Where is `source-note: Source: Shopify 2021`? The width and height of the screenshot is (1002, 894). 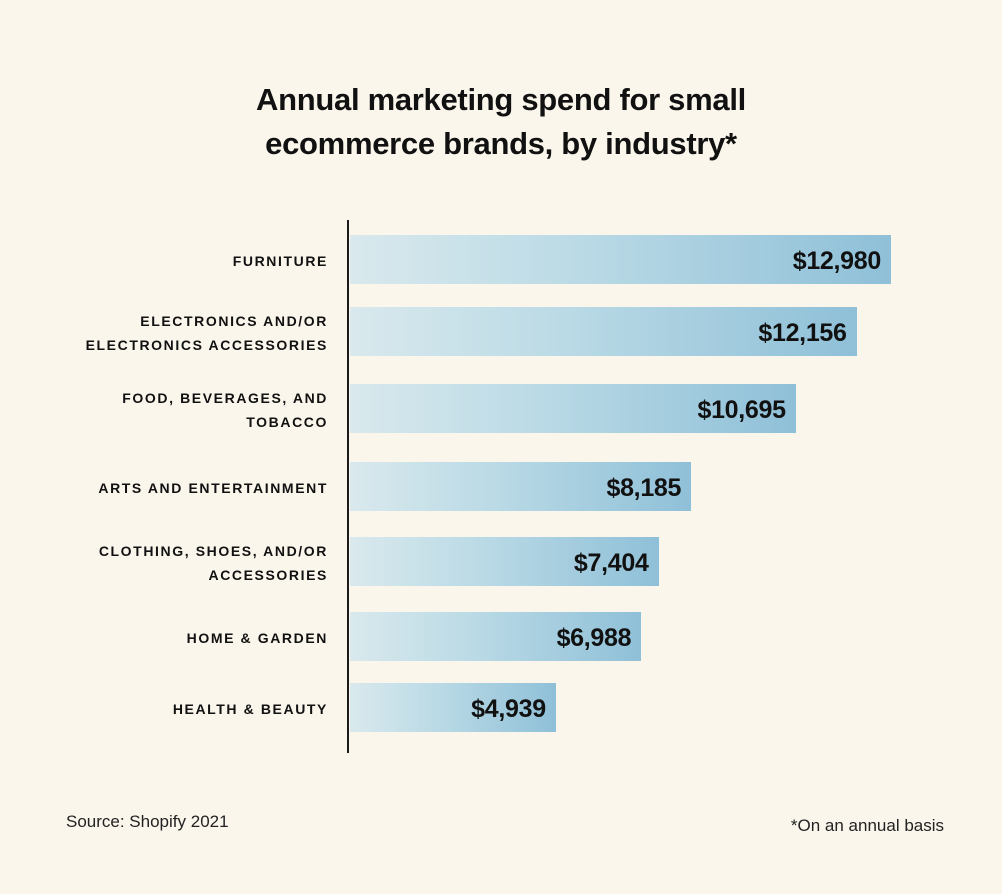 source-note: Source: Shopify 2021 is located at coordinates (147, 821).